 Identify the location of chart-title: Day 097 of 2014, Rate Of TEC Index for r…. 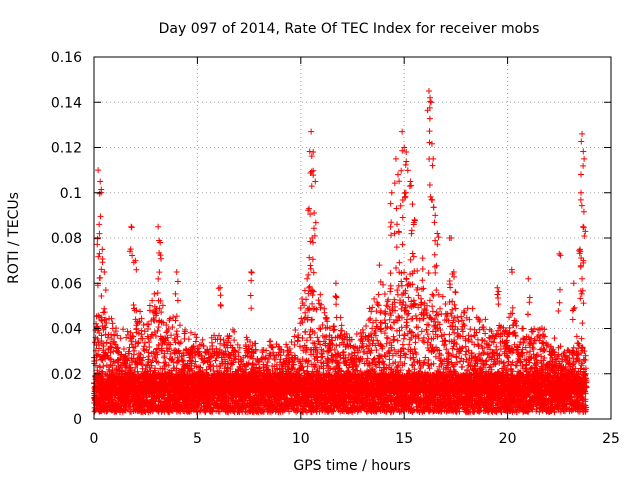
(349, 29).